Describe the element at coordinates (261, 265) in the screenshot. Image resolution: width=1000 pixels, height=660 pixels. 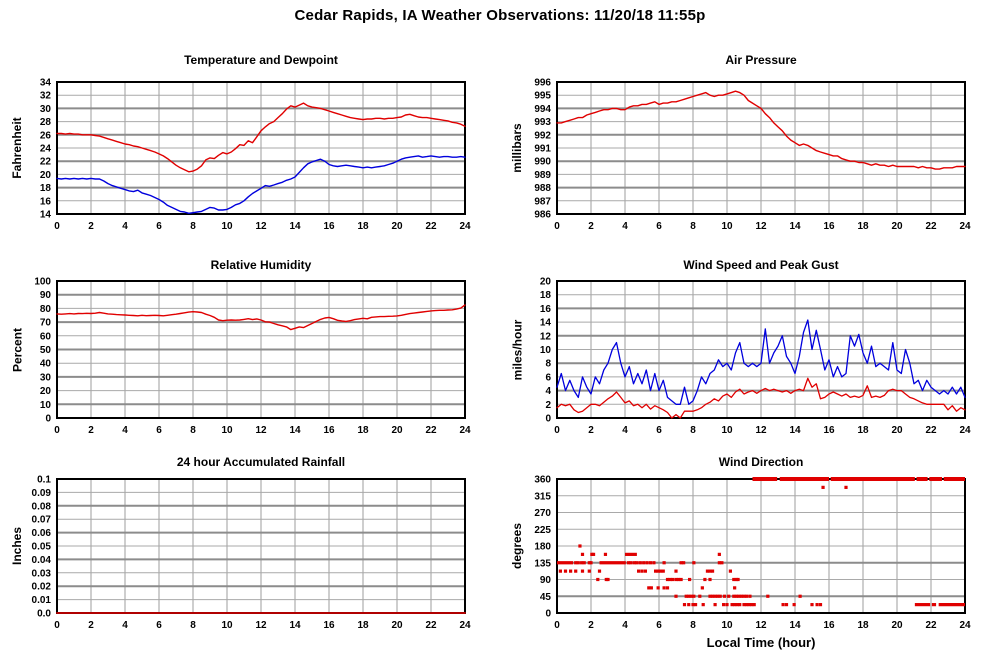
I see `chart-title-relative-humidity: Relative Humidity` at that location.